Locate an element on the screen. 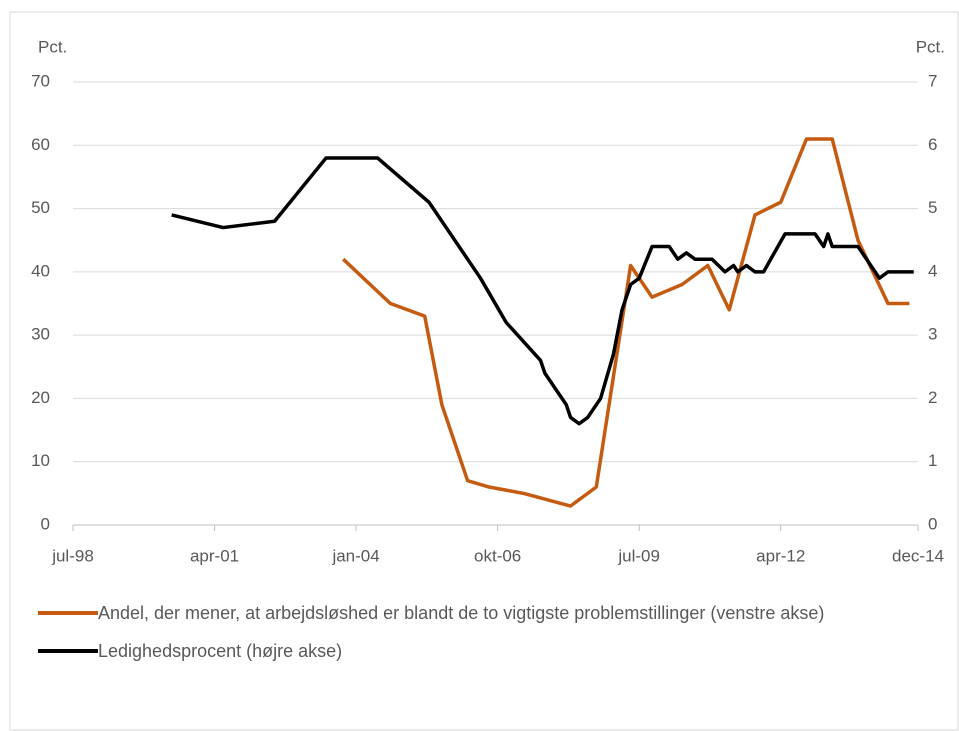  y-axis-label: Pct. is located at coordinates (52, 46).